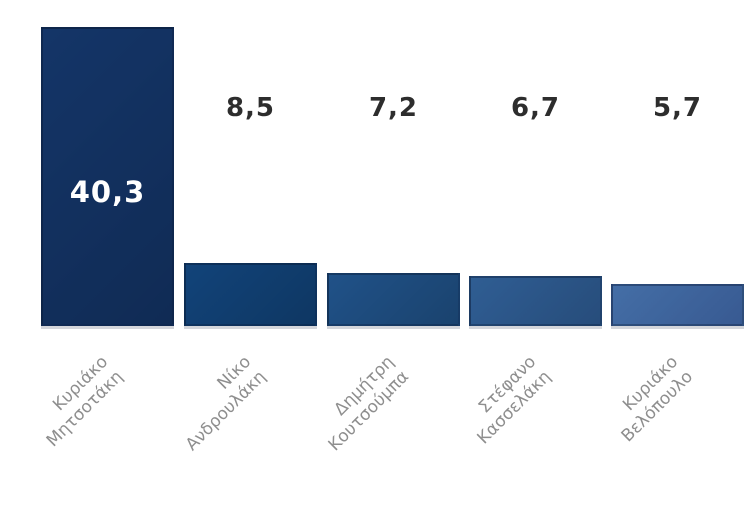 The height and width of the screenshot is (517, 750). I want to click on bar-value-label: 7,2, so click(393, 108).